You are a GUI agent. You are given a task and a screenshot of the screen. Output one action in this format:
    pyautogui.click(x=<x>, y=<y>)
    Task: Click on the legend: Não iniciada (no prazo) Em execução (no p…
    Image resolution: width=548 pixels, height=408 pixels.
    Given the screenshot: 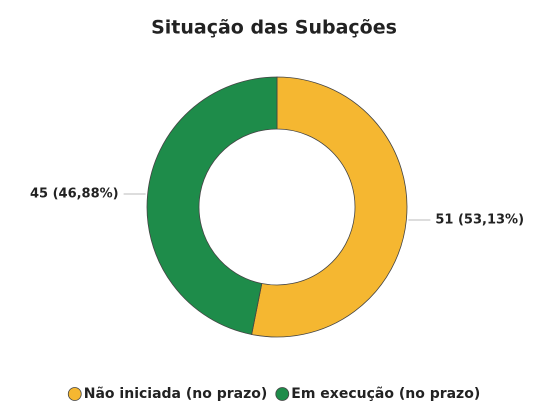 What is the action you would take?
    pyautogui.click(x=273, y=394)
    